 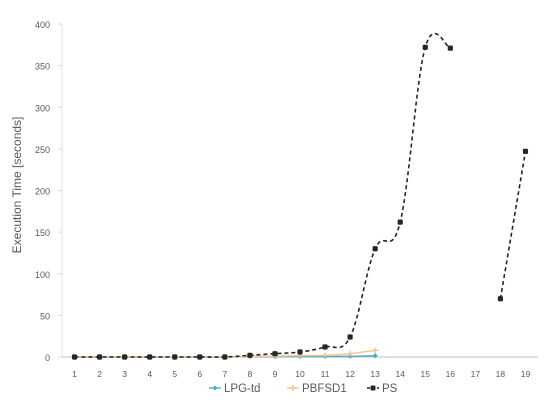 What do you see at coordinates (149, 374) in the screenshot?
I see `x-tick-label: 4` at bounding box center [149, 374].